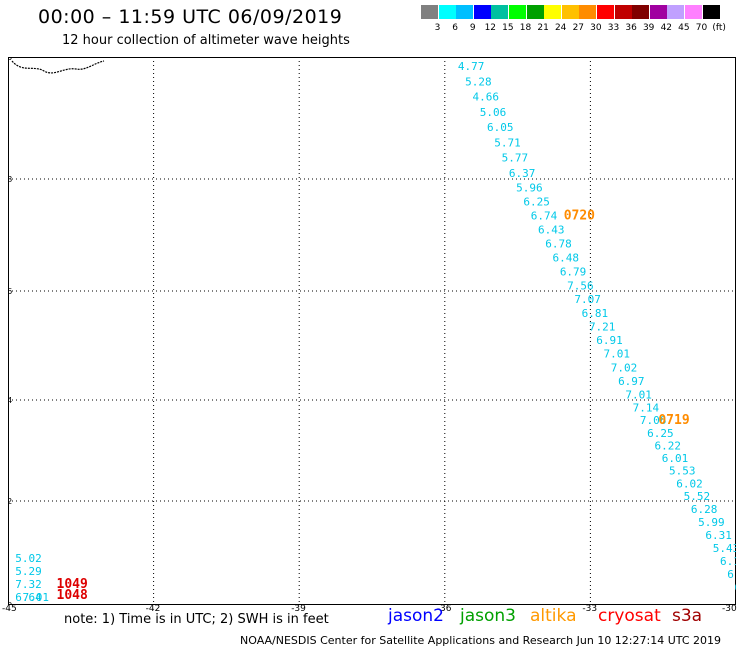 The width and height of the screenshot is (740, 650). Describe the element at coordinates (522, 173) in the screenshot. I see `wave-height-label: 6.37` at that location.